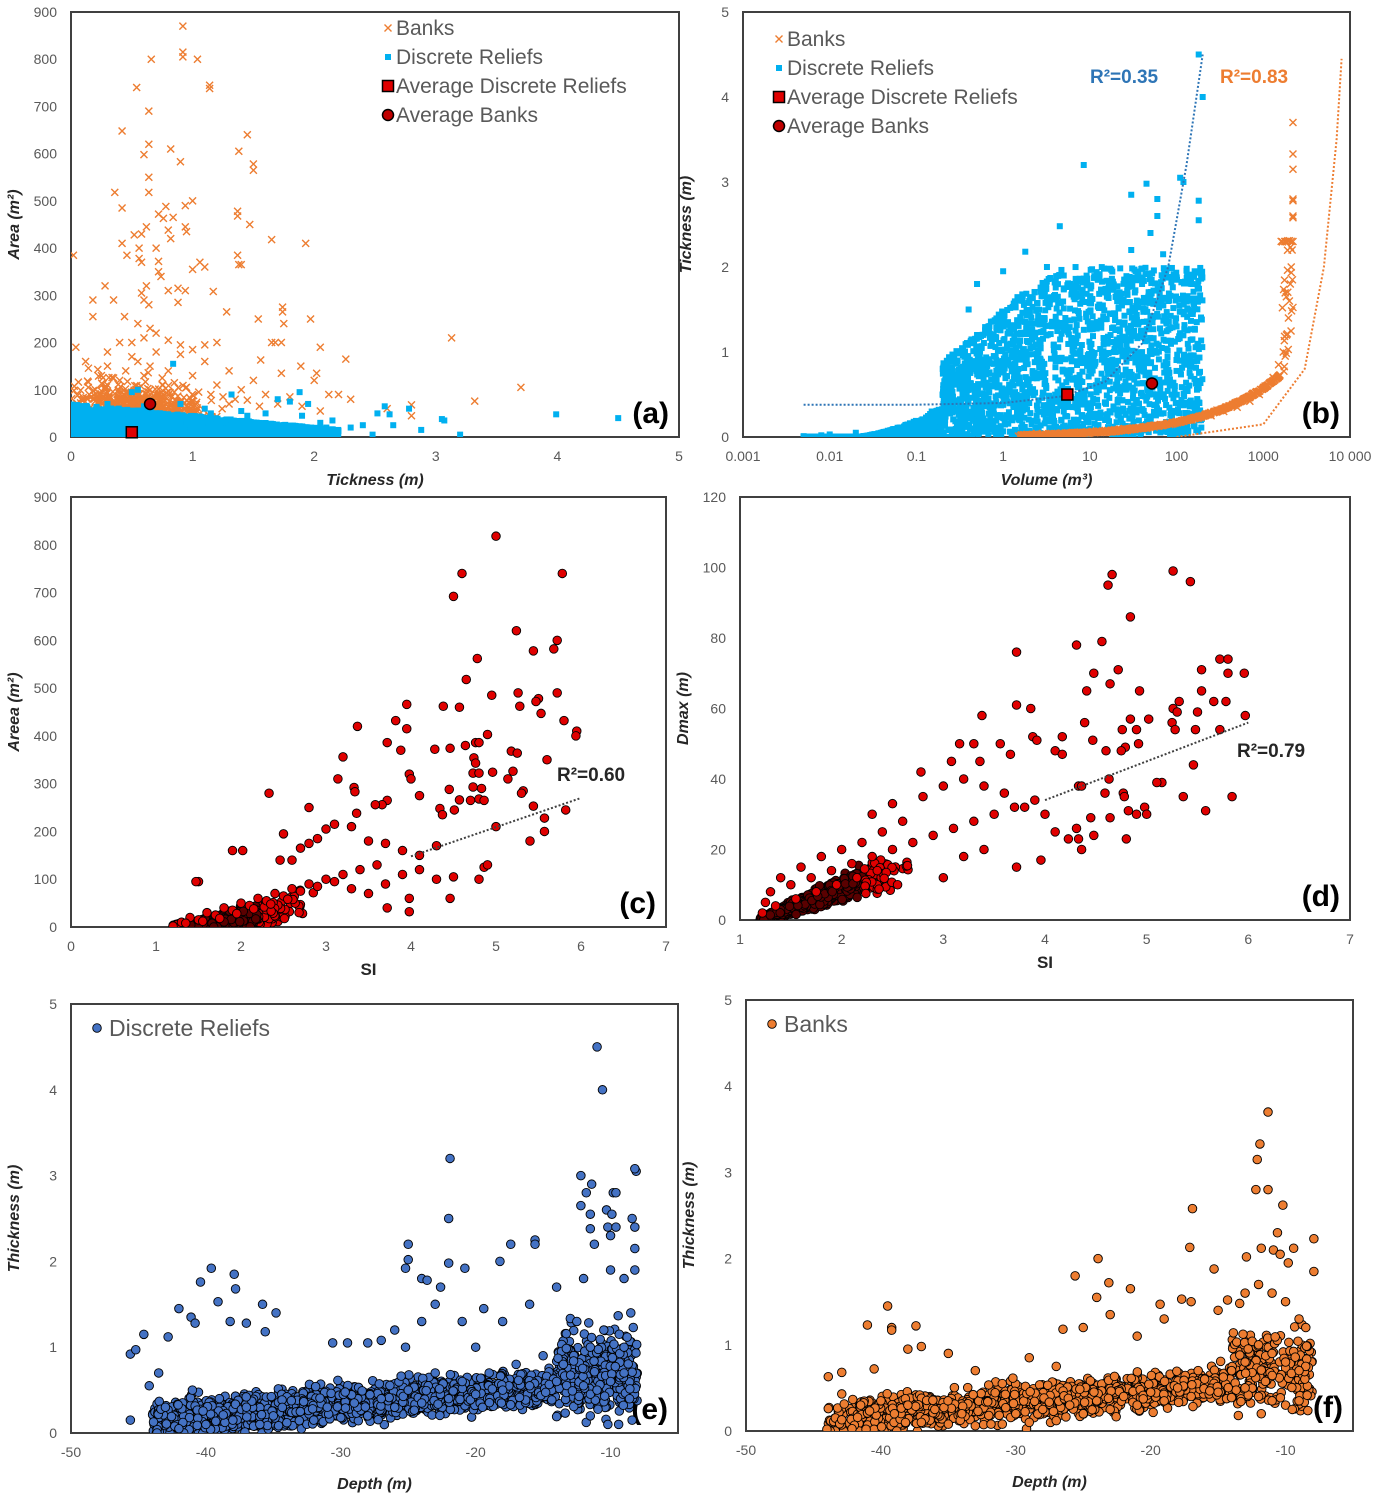 The image size is (1374, 1497). What do you see at coordinates (14, 224) in the screenshot?
I see `y-axis-label: Area (m²)` at bounding box center [14, 224].